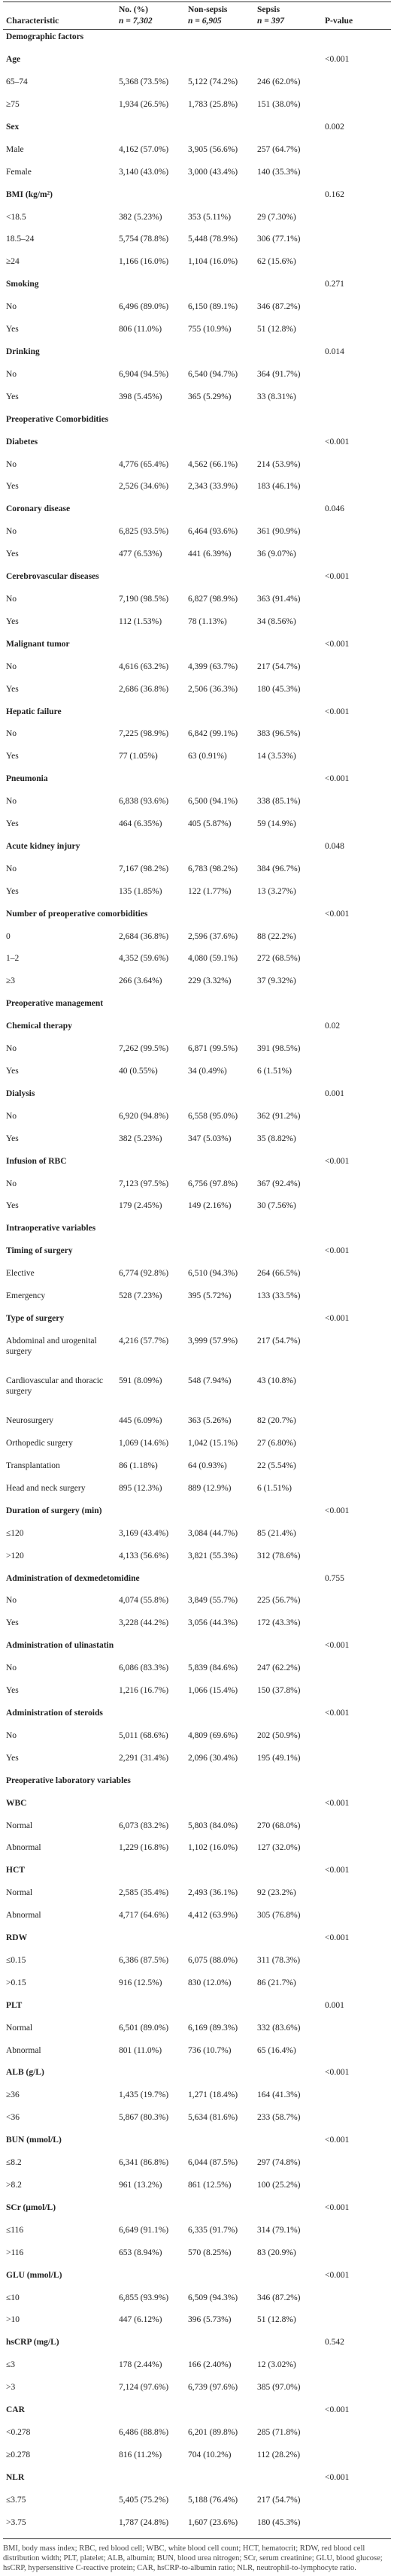 This screenshot has width=394, height=2576. What do you see at coordinates (15, 2230) in the screenshot?
I see `row-label: ≤116` at bounding box center [15, 2230].